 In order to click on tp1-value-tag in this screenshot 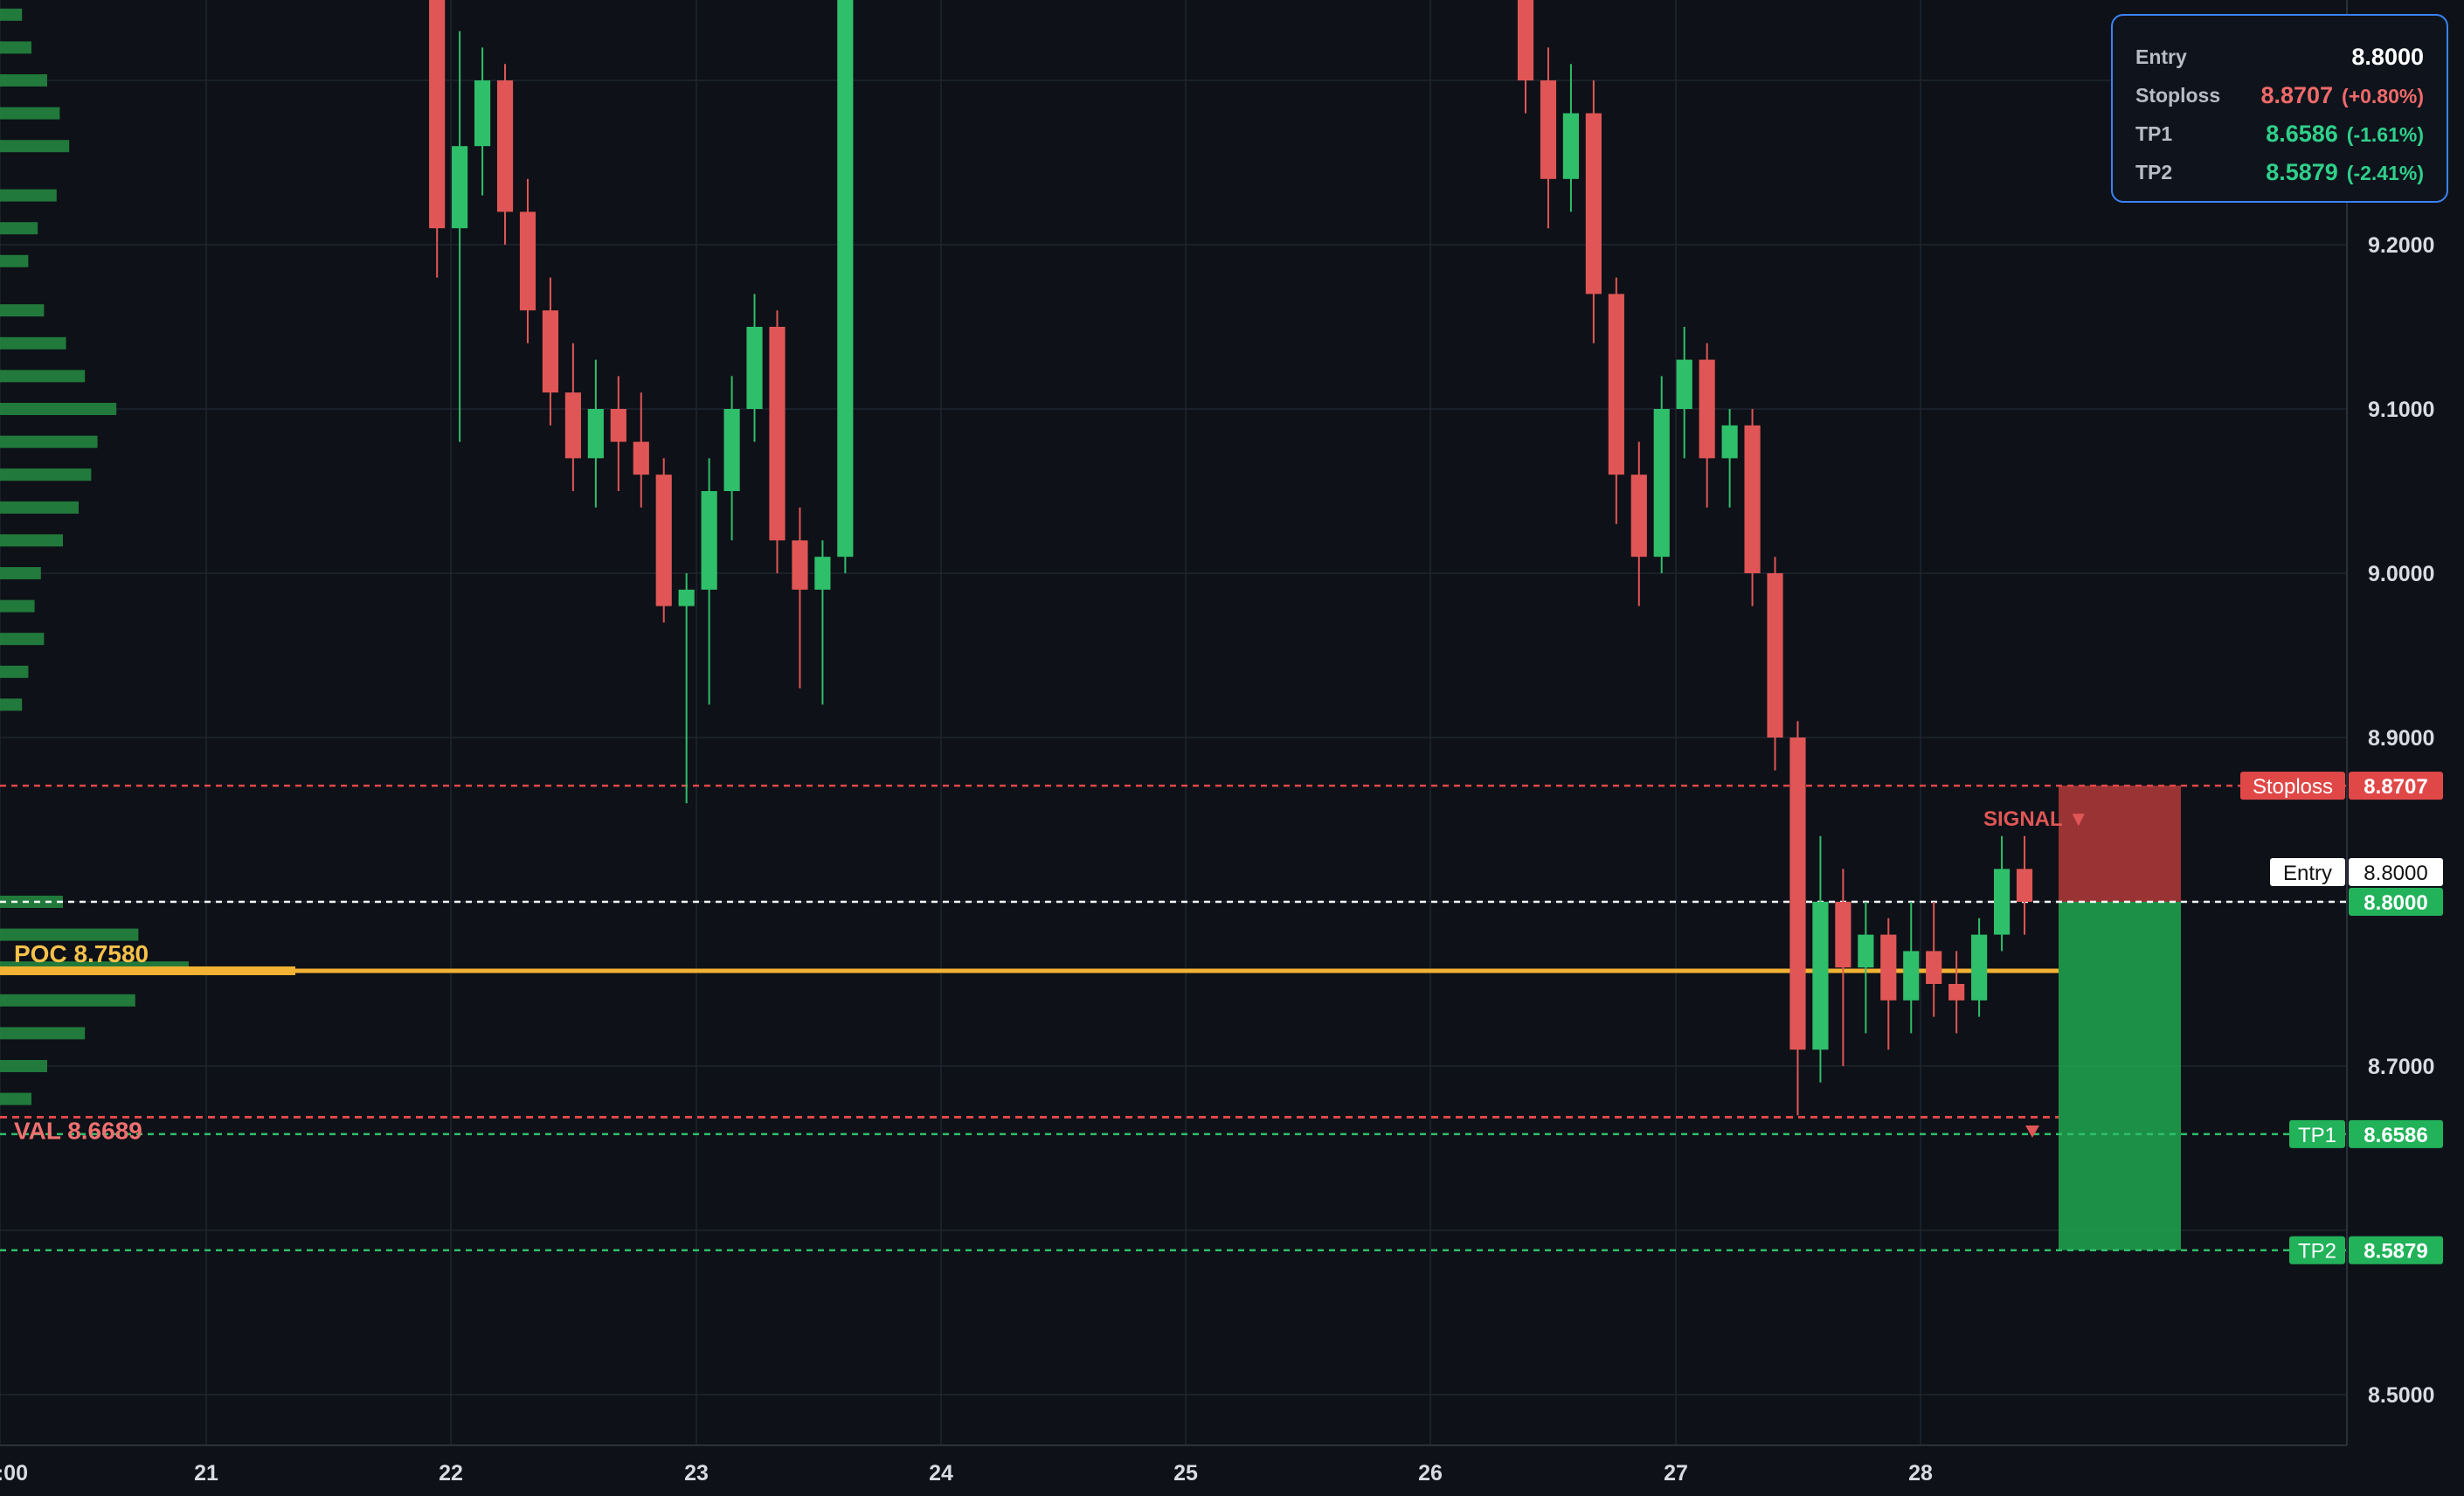, I will do `click(2396, 1133)`.